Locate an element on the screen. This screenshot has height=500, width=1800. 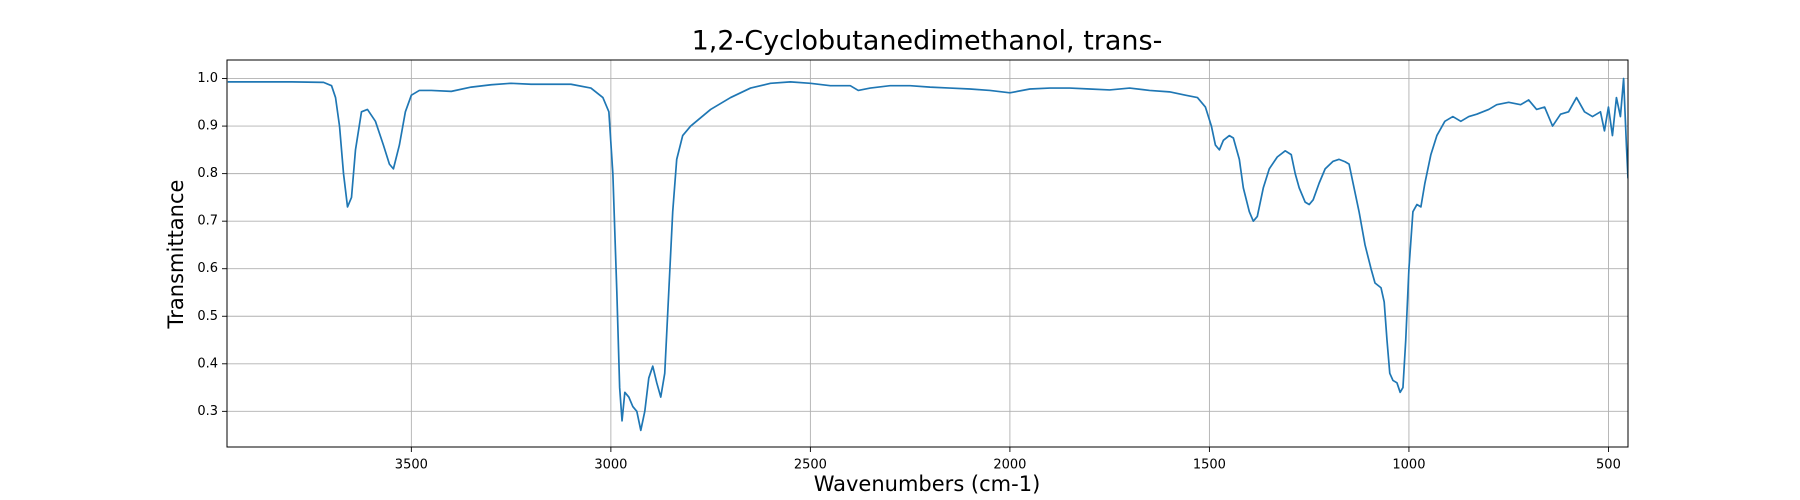
x-tick-label: 2000 is located at coordinates (1009, 465).